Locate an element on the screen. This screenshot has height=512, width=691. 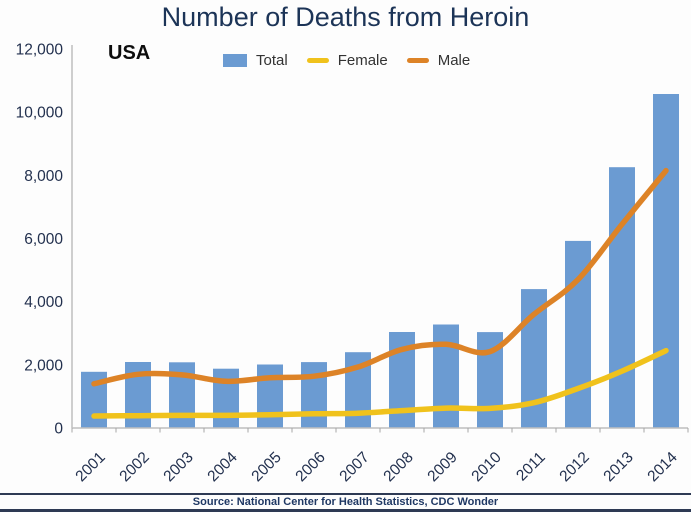
chart-title: Number of Deaths from Heroin is located at coordinates (345, 17).